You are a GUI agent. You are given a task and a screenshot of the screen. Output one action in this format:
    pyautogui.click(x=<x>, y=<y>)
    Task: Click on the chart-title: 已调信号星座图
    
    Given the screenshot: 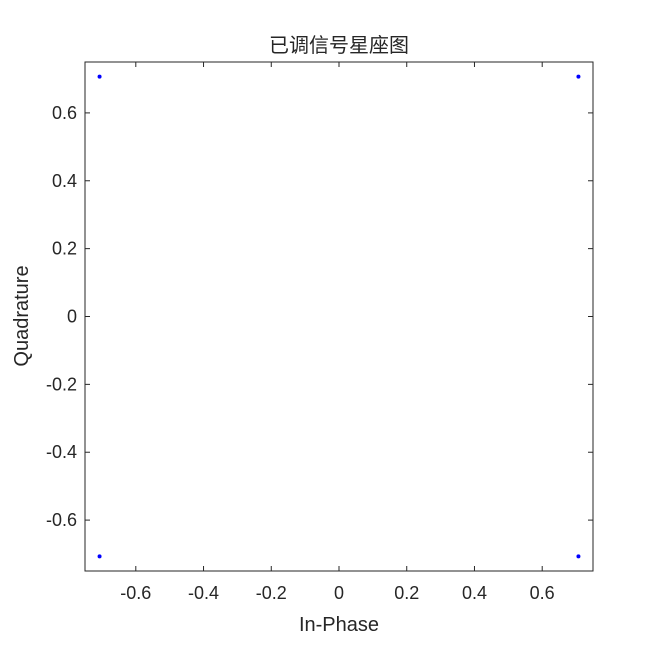 What is the action you would take?
    pyautogui.click(x=339, y=45)
    